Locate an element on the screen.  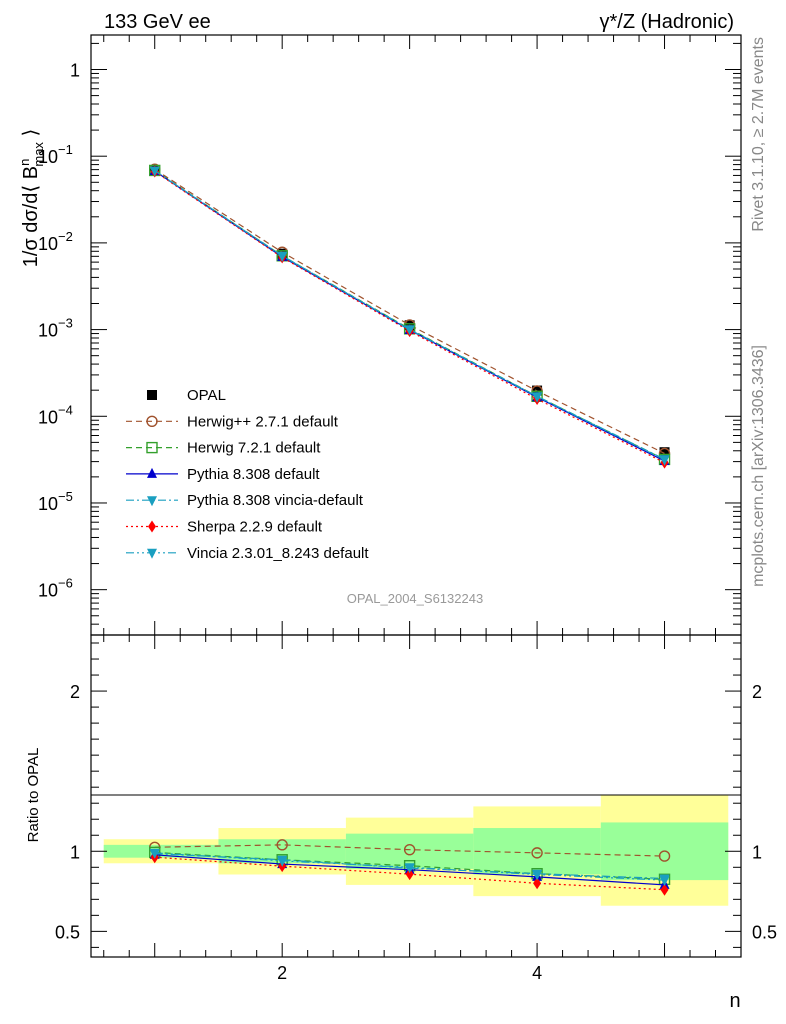
ratio-series-line is located at coordinates (409, 850).